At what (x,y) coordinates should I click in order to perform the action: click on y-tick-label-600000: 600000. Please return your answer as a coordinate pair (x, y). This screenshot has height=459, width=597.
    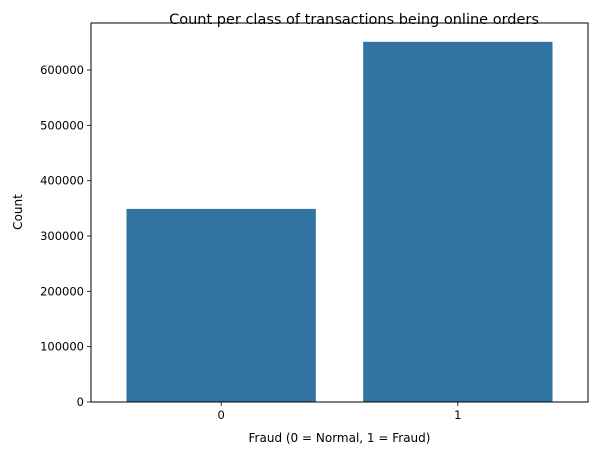
    Looking at the image, I should click on (62, 70).